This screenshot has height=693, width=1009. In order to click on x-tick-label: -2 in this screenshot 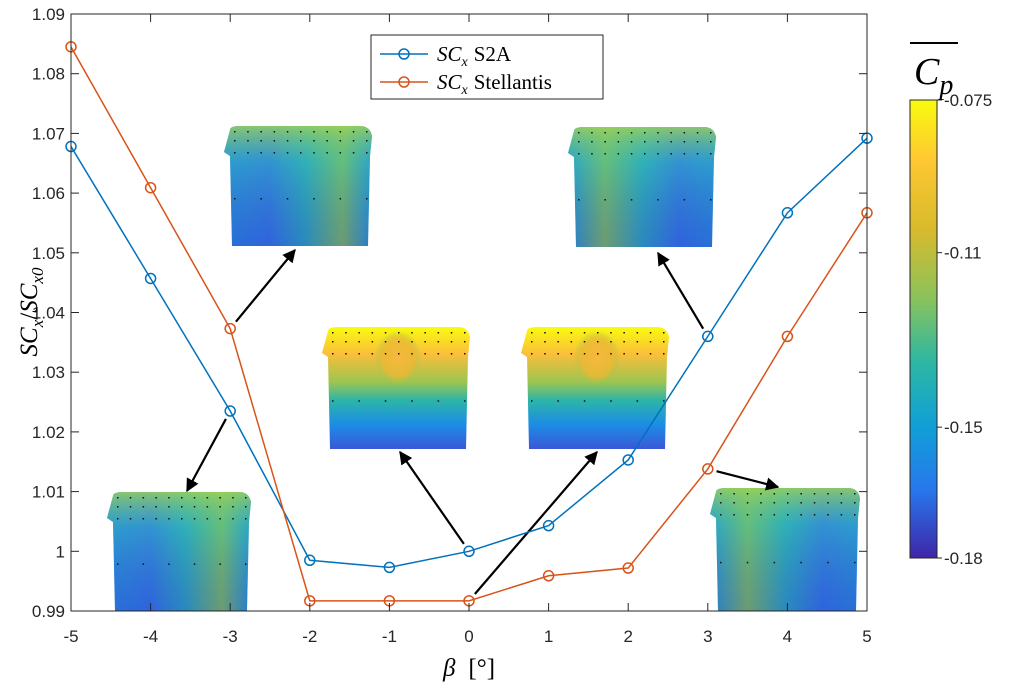, I will do `click(309, 636)`.